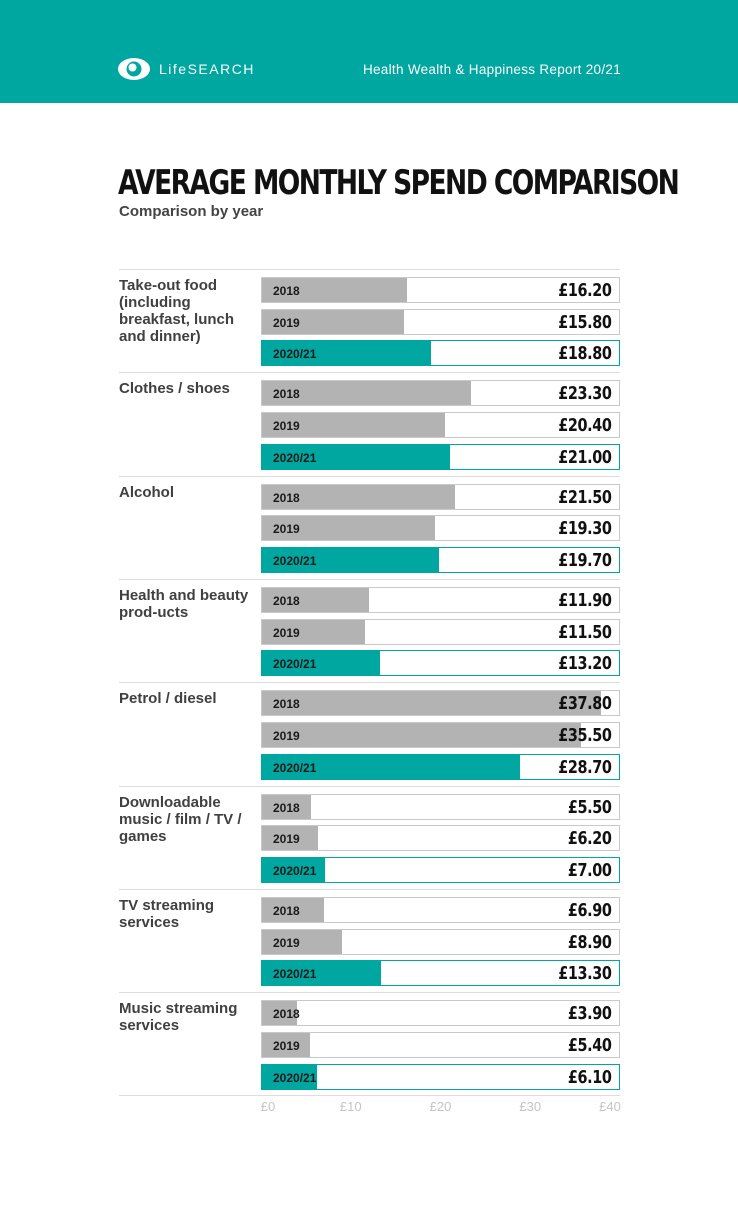  What do you see at coordinates (186, 69) in the screenshot?
I see `brand-logo: LifeSEARCH` at bounding box center [186, 69].